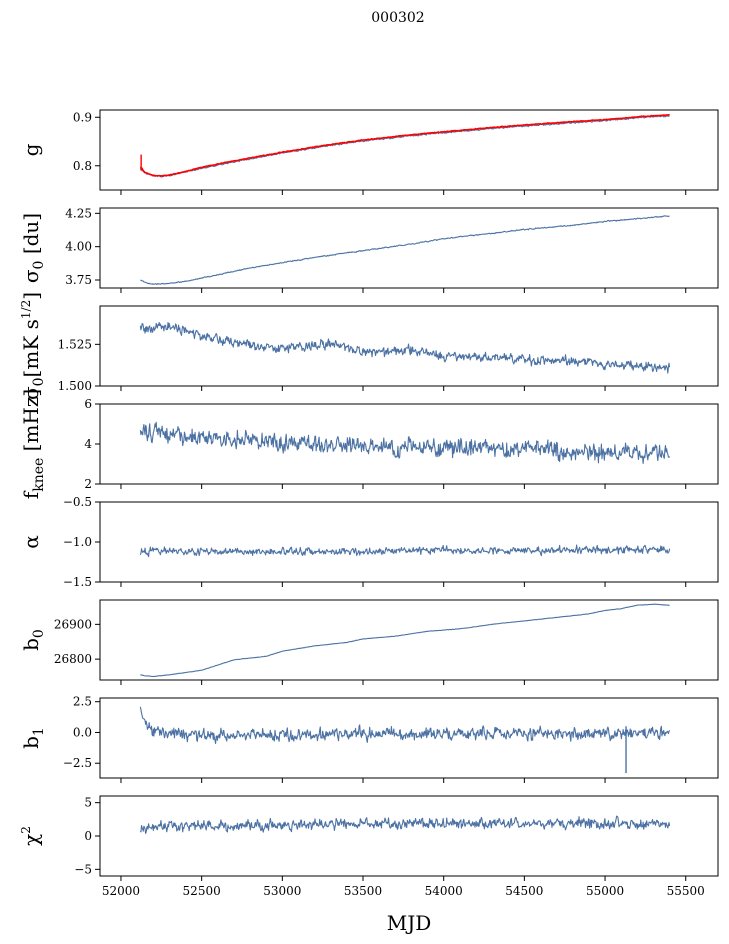 This screenshot has height=944, width=729. What do you see at coordinates (31, 149) in the screenshot?
I see `y-axis-label-1: g` at bounding box center [31, 149].